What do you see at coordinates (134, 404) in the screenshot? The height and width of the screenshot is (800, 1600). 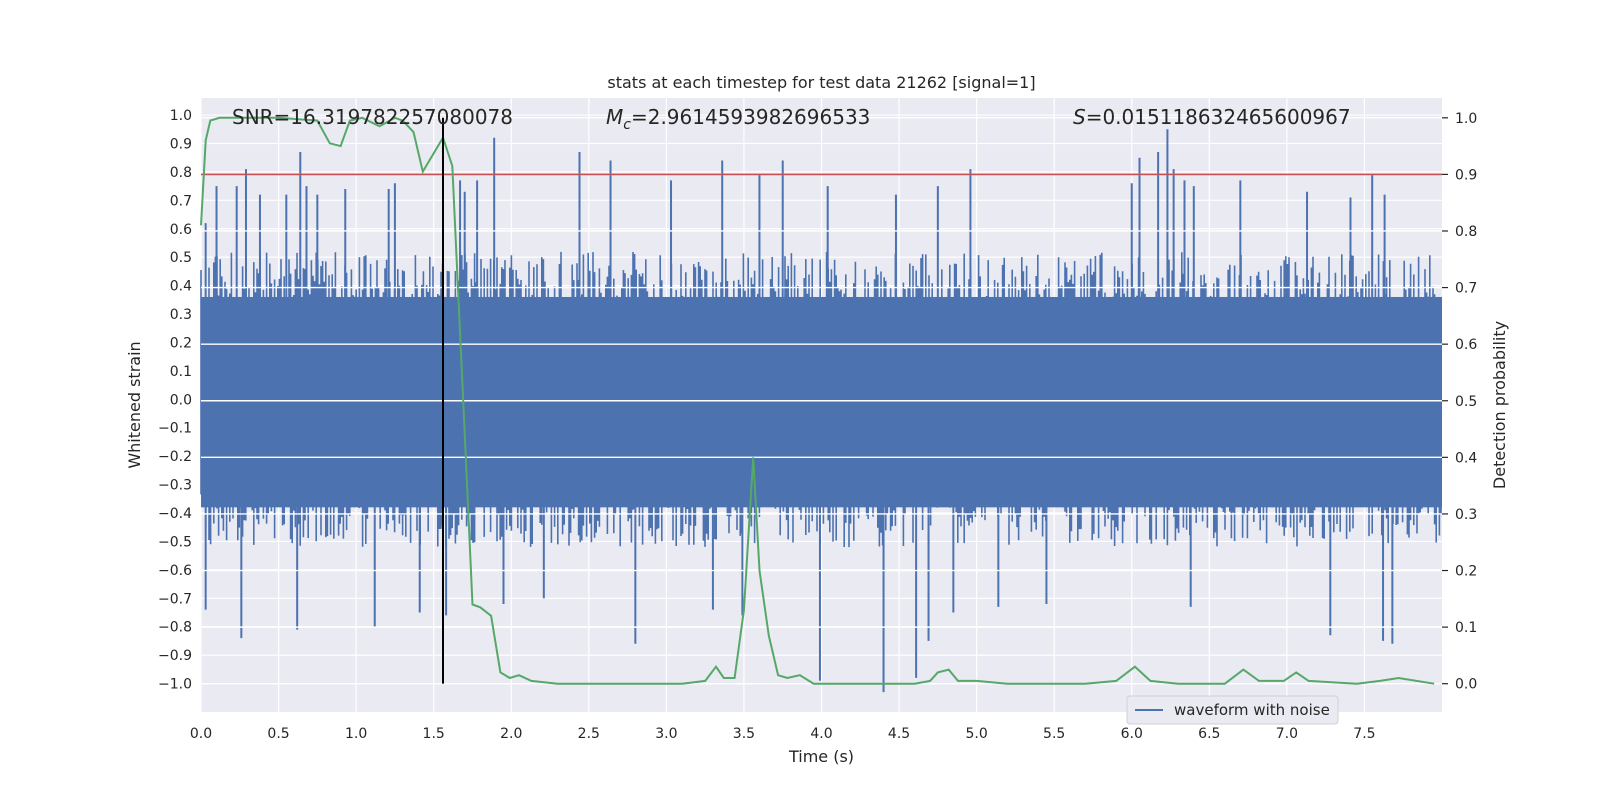 I see `y-axis-label: Whitened strain` at bounding box center [134, 404].